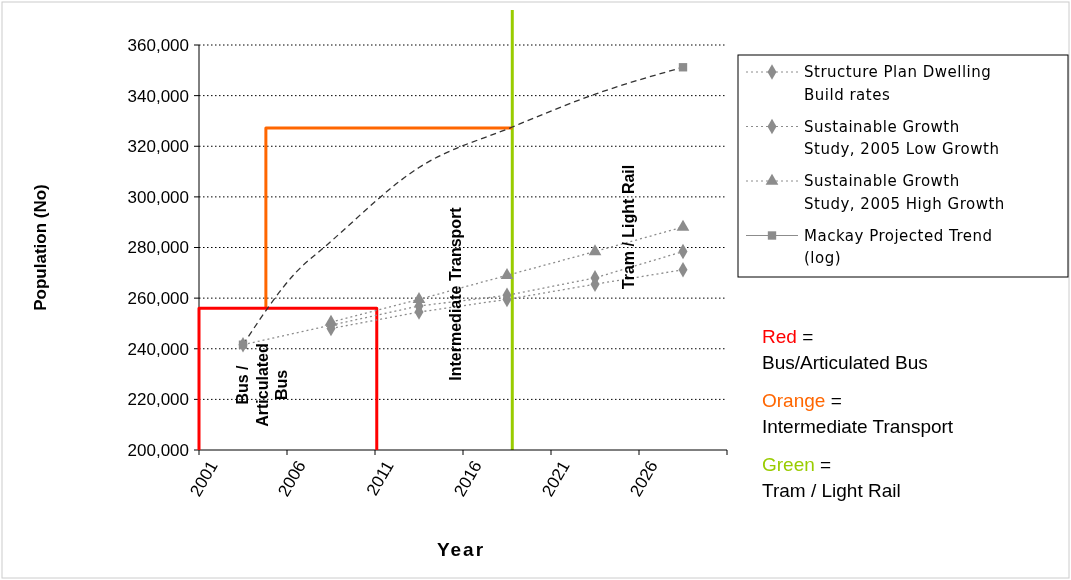 The height and width of the screenshot is (580, 1071). What do you see at coordinates (898, 247) in the screenshot?
I see `legend-label: Mackay Projected Trend (log)` at bounding box center [898, 247].